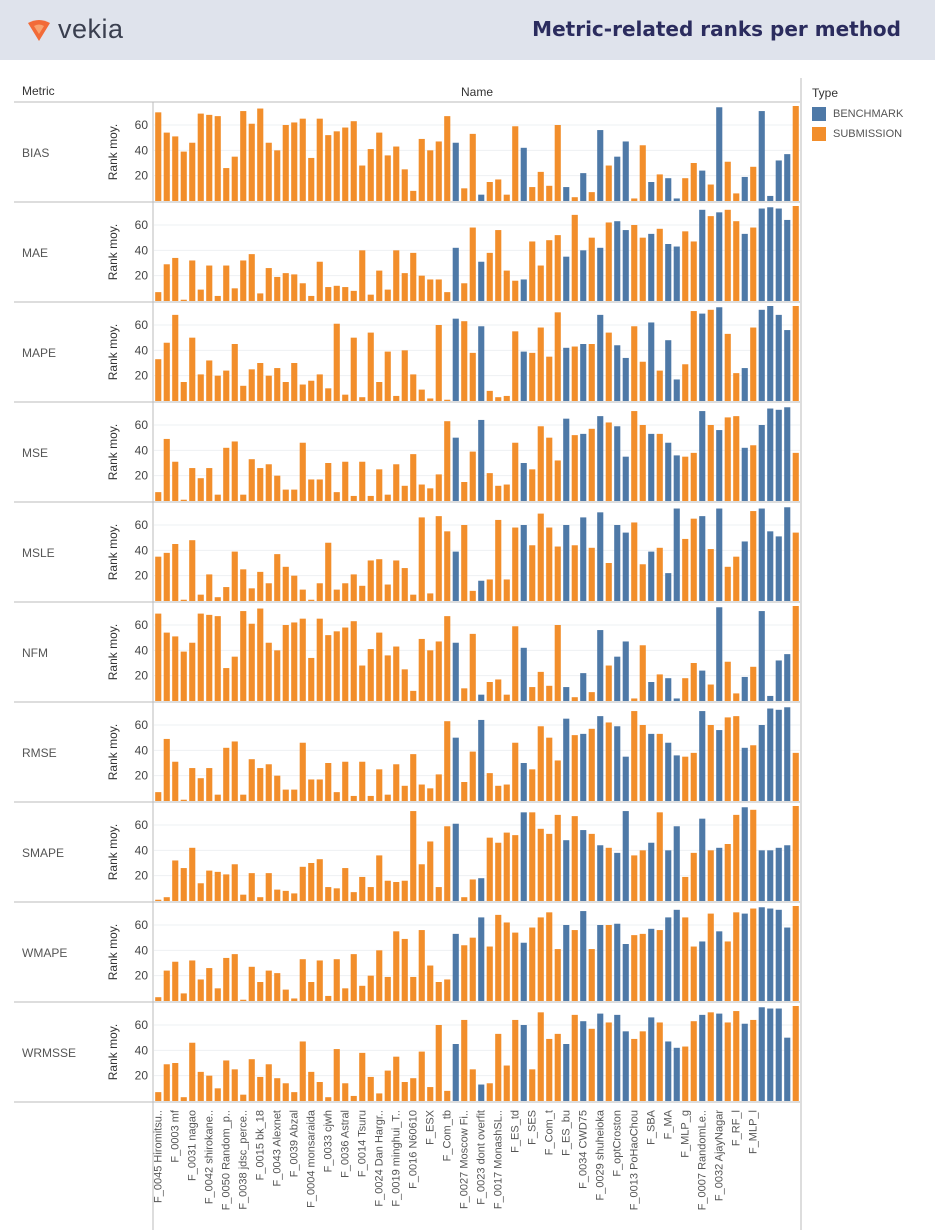 Image resolution: width=935 pixels, height=1230 pixels. What do you see at coordinates (736, 1128) in the screenshot?
I see `x-tick-label: F_RF_l` at bounding box center [736, 1128].